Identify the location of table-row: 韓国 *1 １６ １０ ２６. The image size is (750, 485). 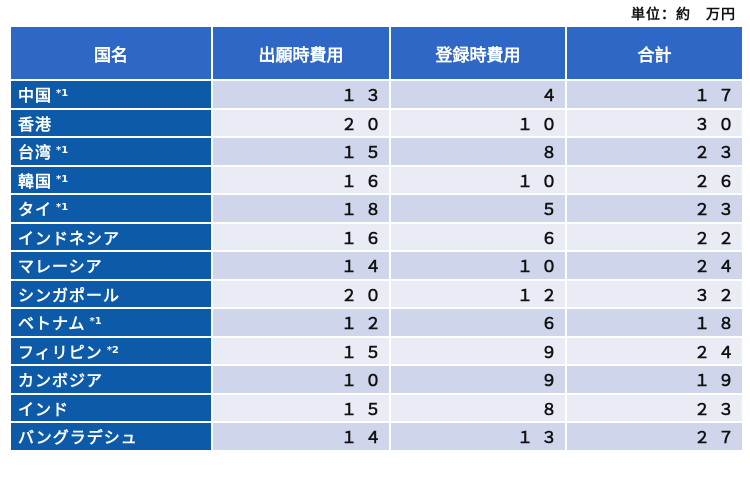
(376, 179).